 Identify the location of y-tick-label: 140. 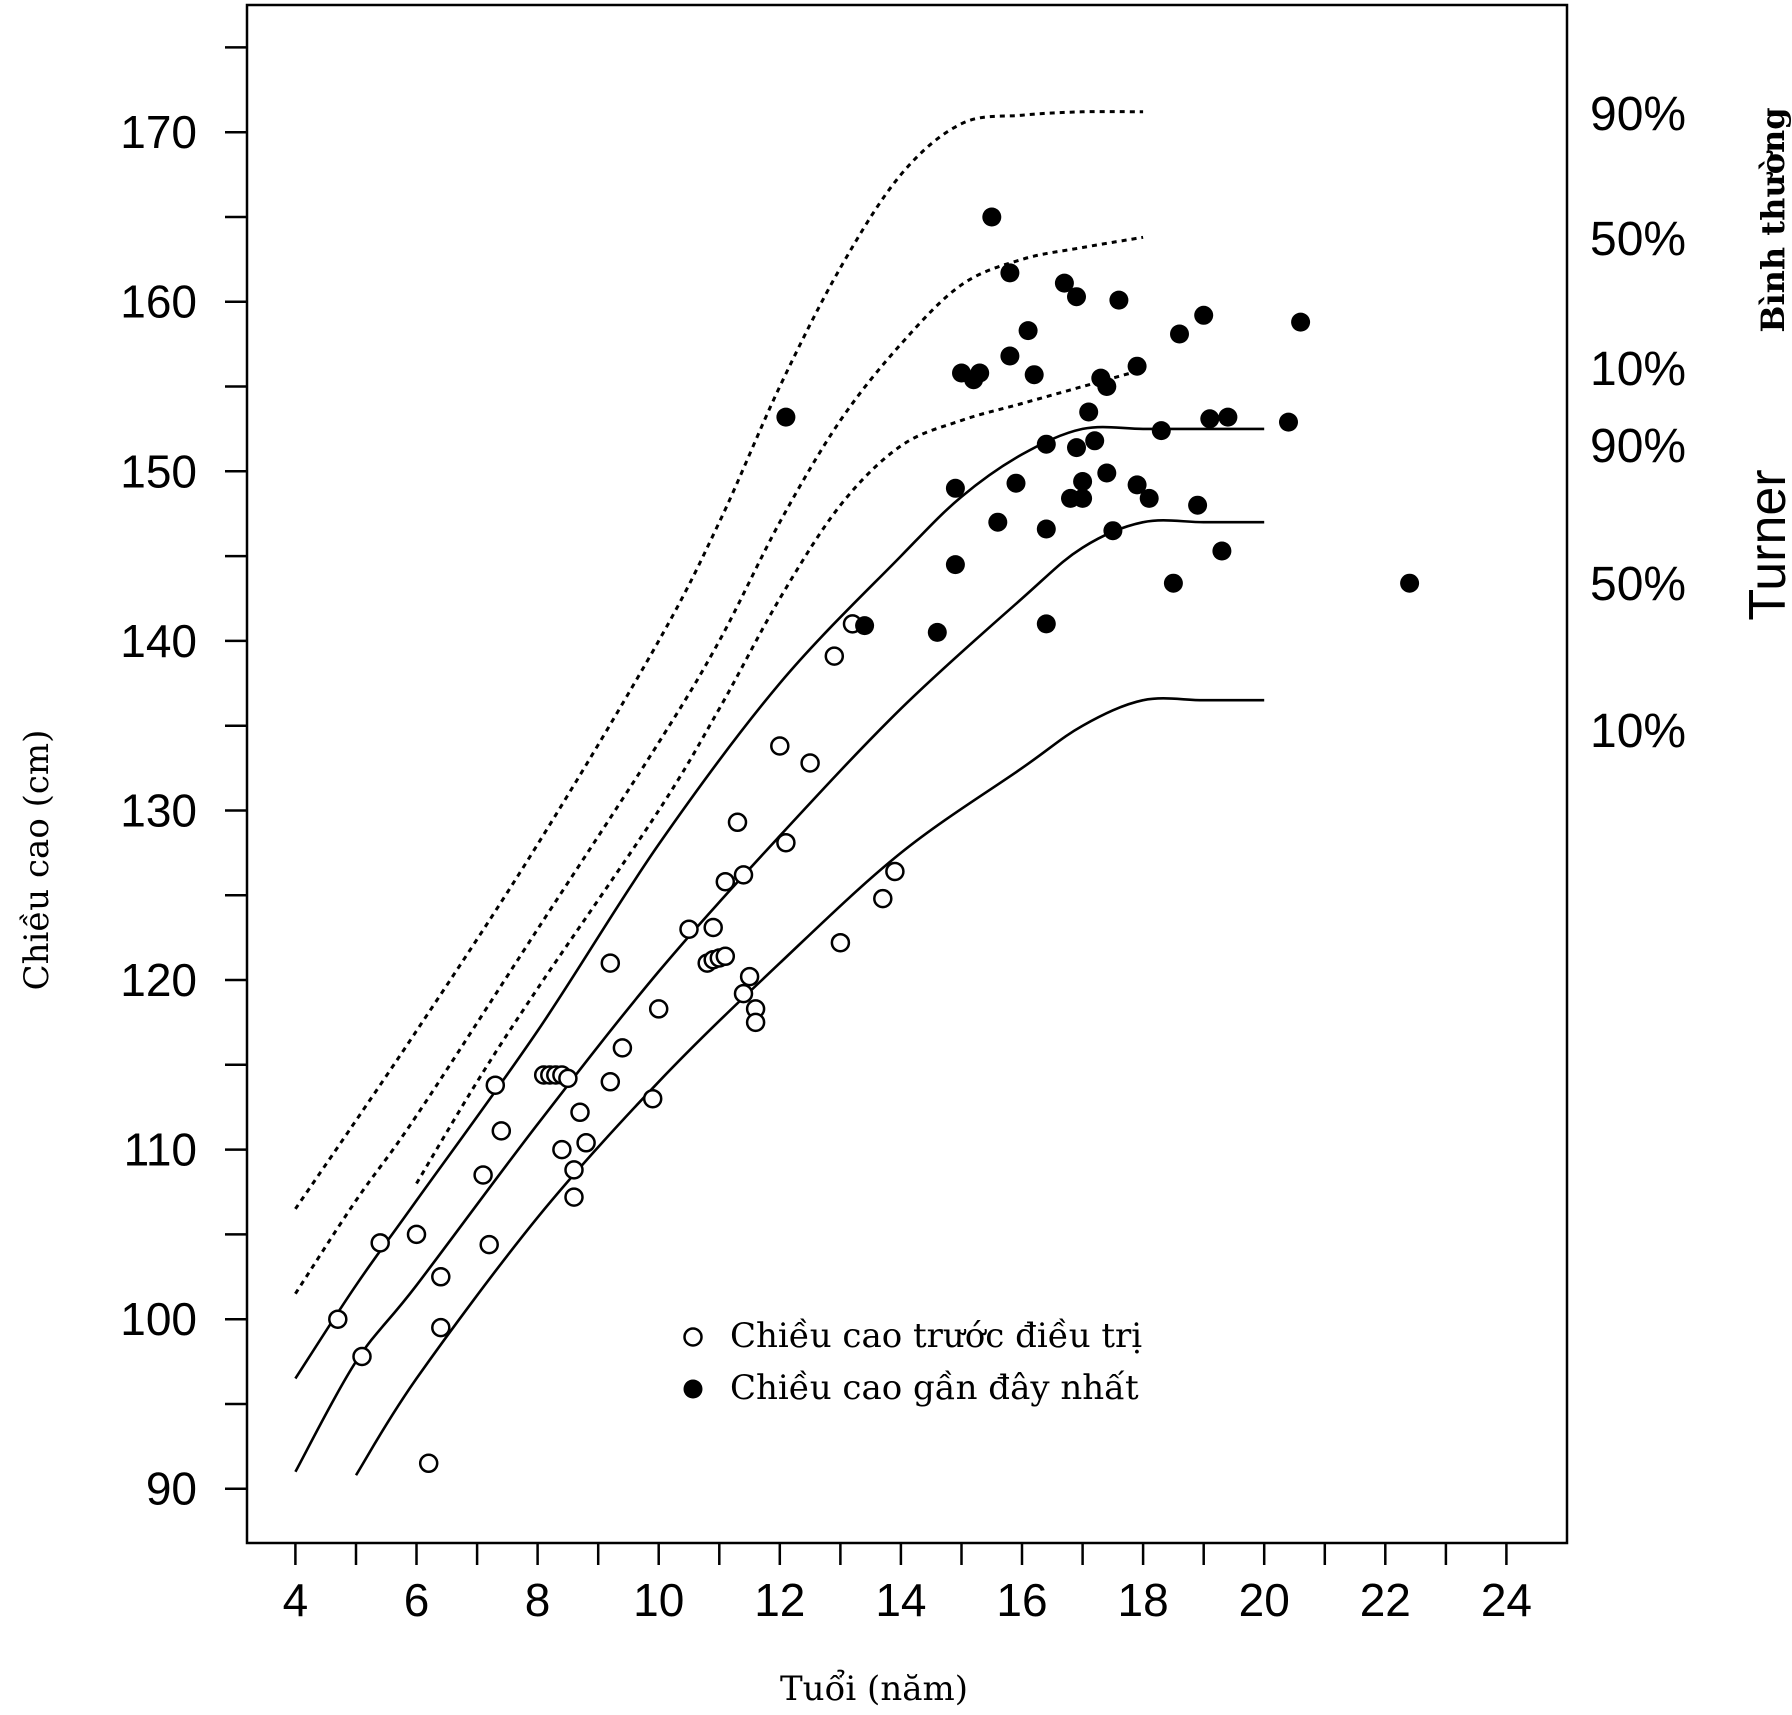
(158, 641).